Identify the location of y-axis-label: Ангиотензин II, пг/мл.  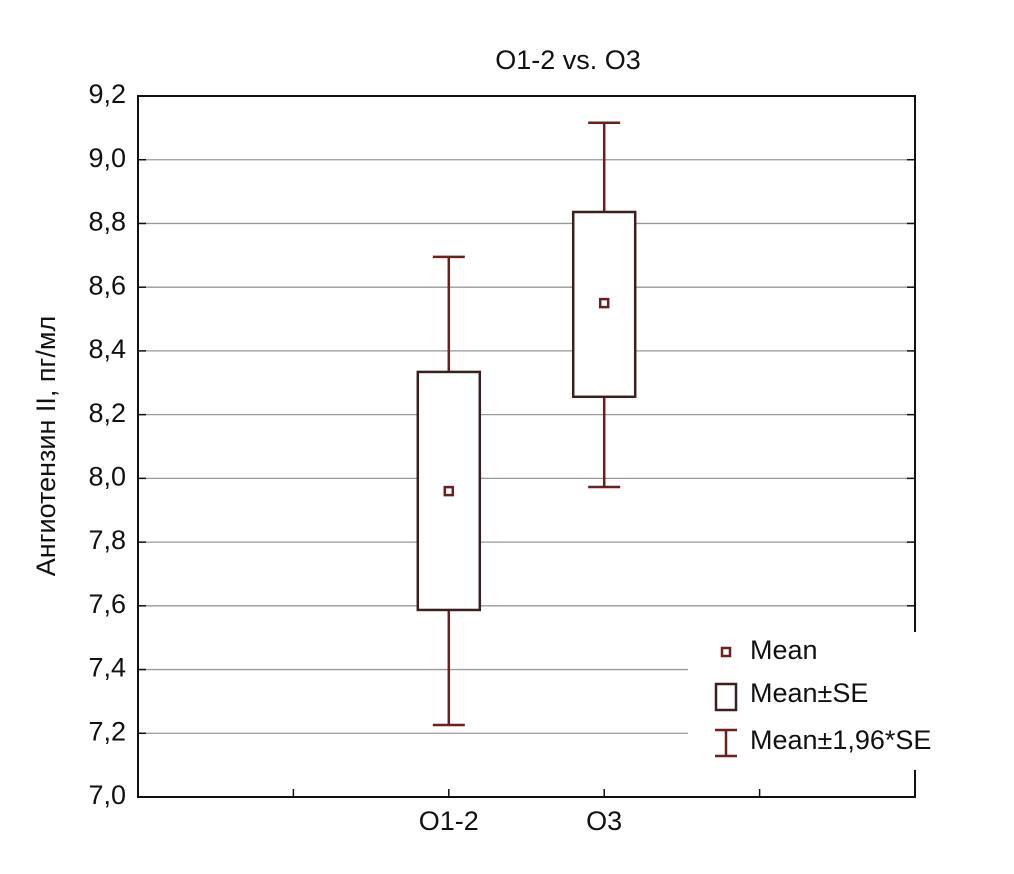
(46, 446).